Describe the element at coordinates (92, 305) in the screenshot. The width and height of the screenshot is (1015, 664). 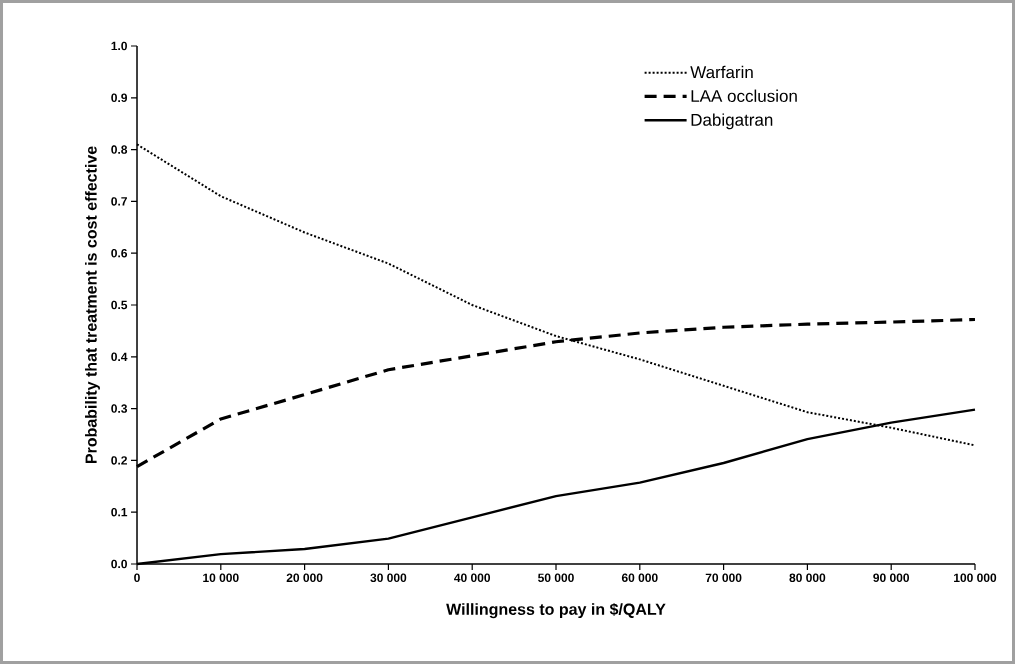
I see `y-axis-title: Probability that treatment is cost effective` at that location.